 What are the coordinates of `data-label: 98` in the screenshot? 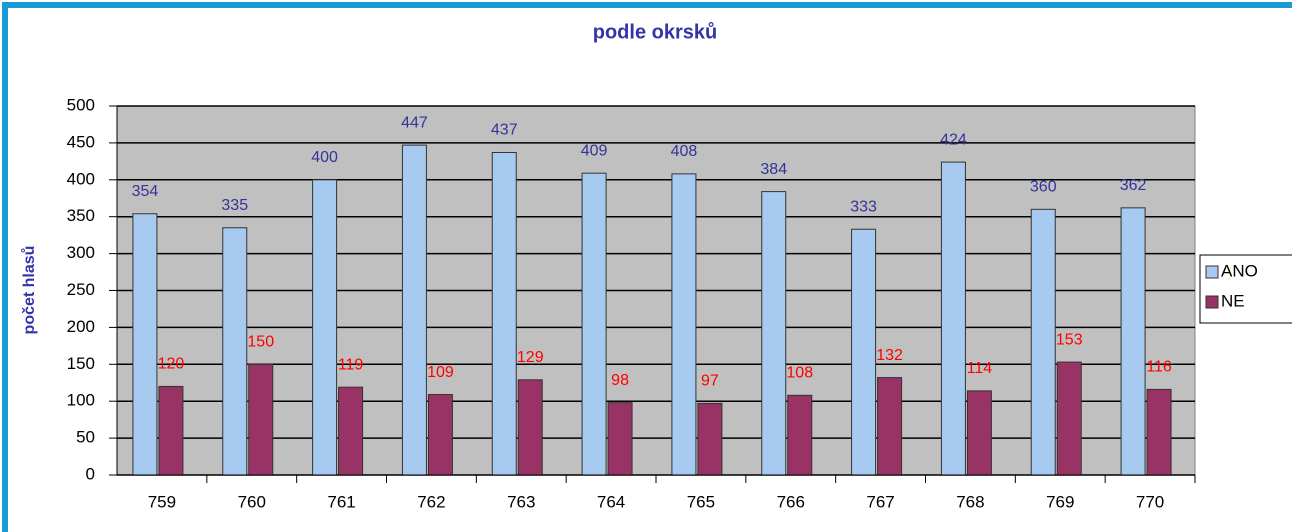 It's located at (620, 380).